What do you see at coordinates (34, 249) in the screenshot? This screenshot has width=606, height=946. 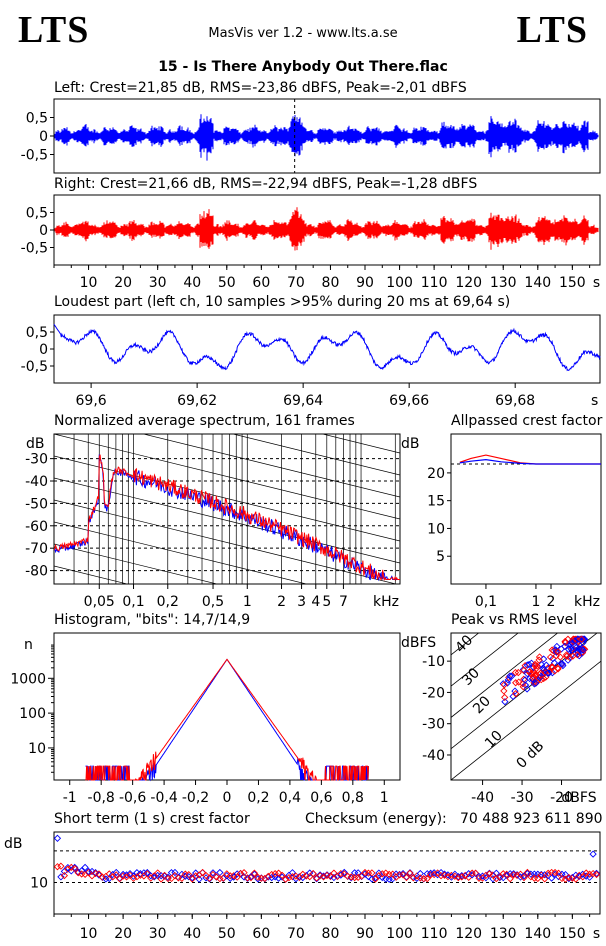 I see `y-tick-label: -0,5` at bounding box center [34, 249].